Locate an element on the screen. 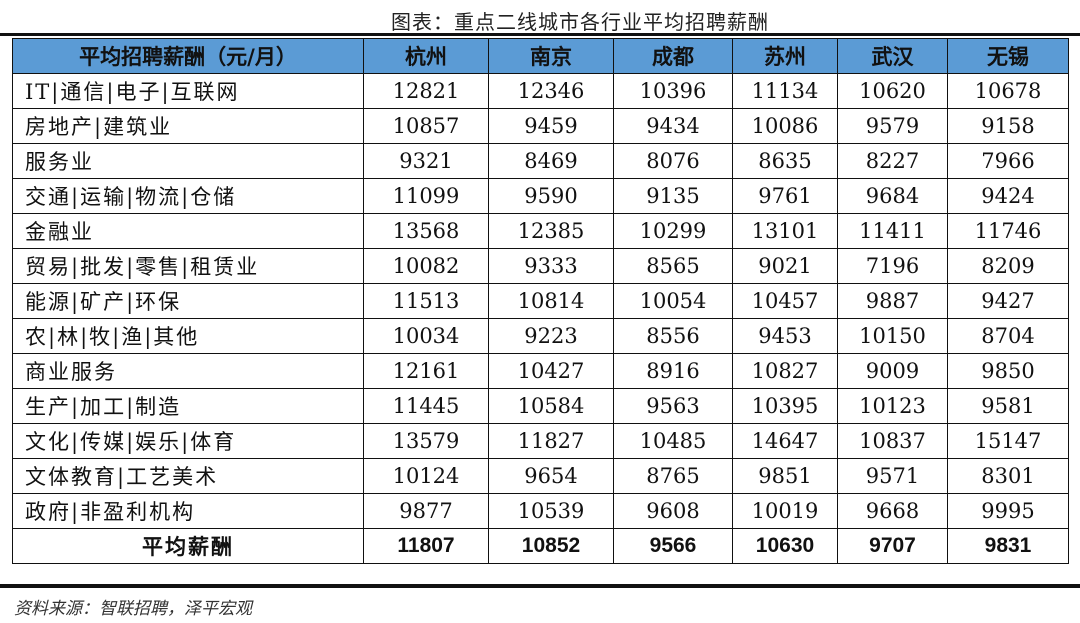  salary-cell: 9453 is located at coordinates (785, 336).